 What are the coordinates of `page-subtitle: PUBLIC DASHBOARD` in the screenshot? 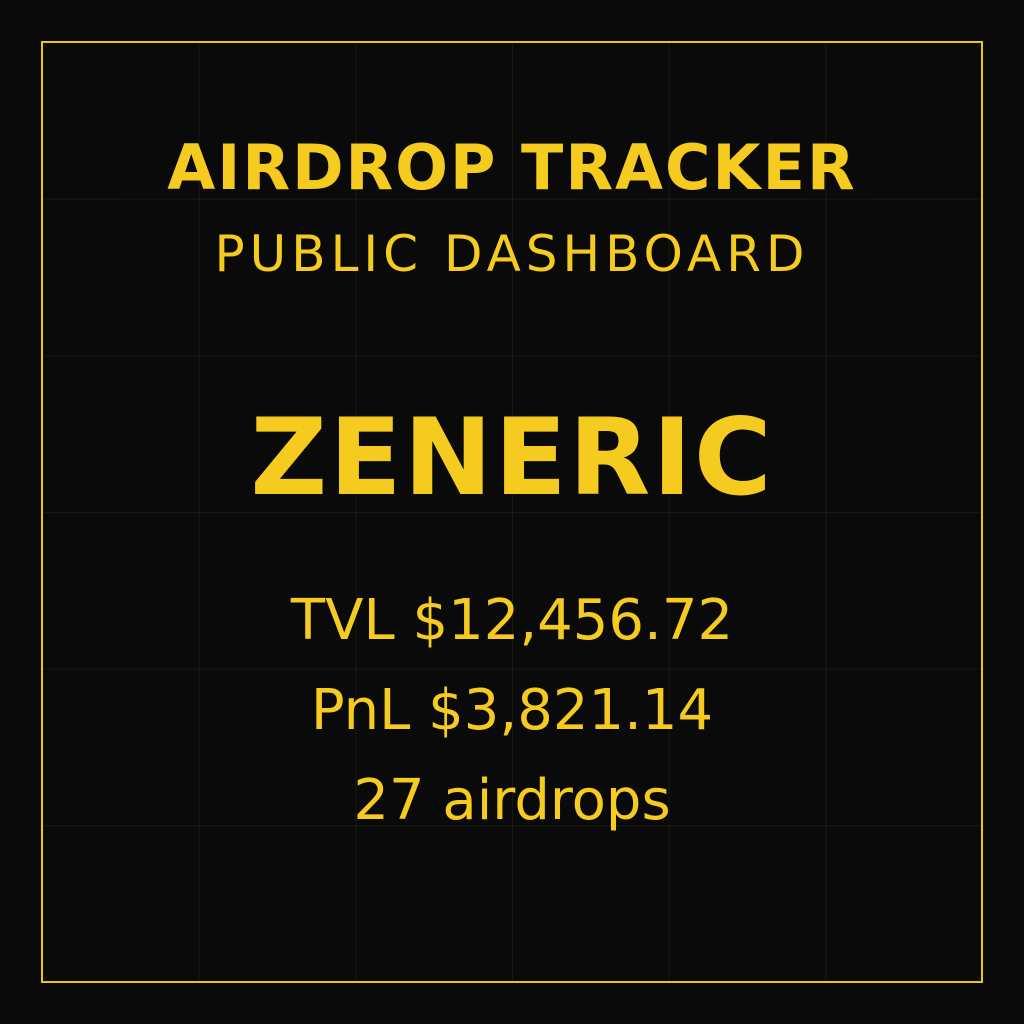 It's located at (512, 254).